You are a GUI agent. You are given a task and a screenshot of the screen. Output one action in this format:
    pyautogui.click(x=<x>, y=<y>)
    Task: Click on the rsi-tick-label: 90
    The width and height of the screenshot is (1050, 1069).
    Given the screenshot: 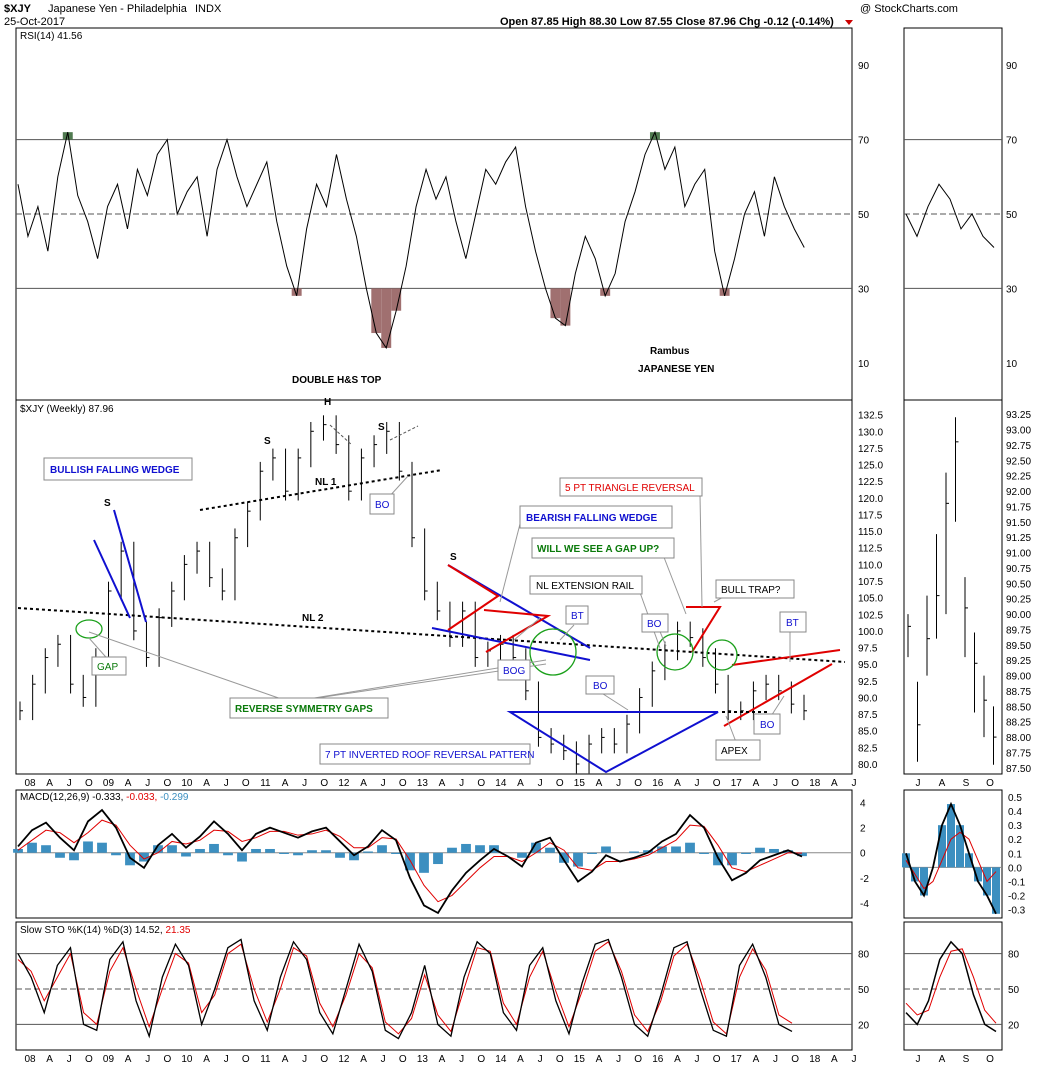 What is the action you would take?
    pyautogui.click(x=864, y=66)
    